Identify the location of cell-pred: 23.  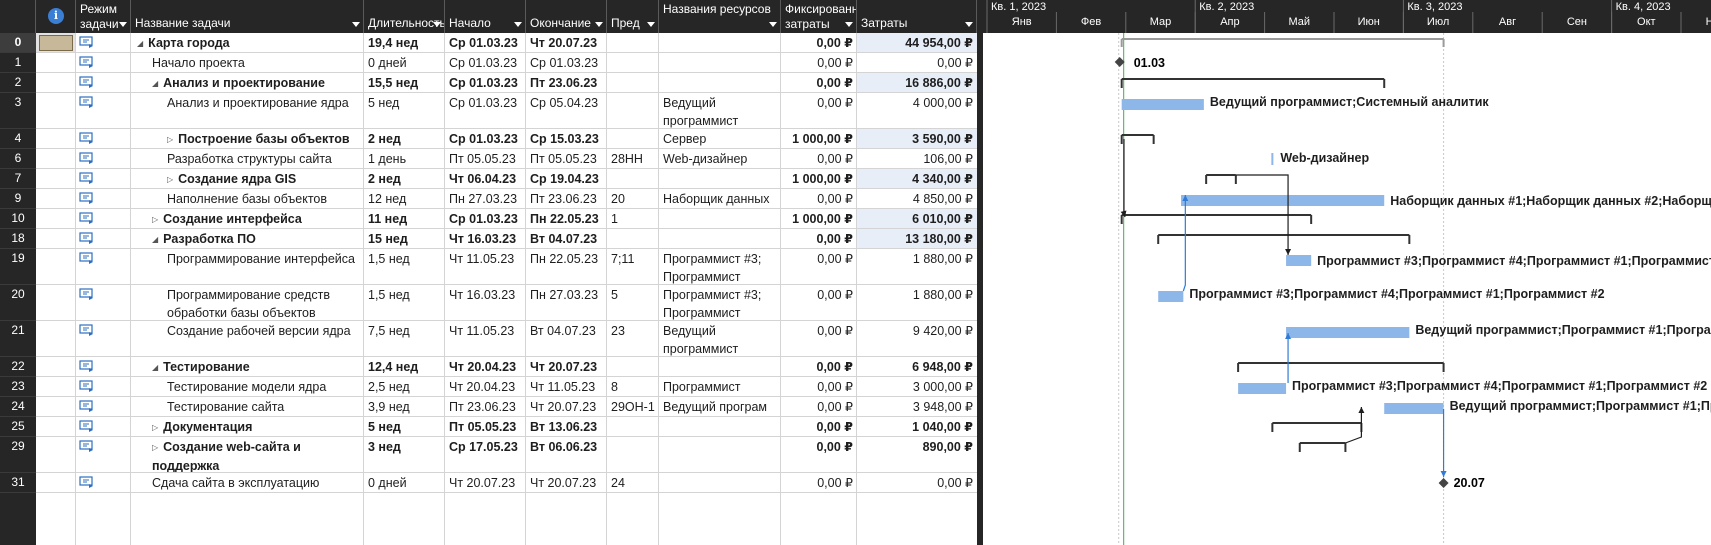
(633, 339).